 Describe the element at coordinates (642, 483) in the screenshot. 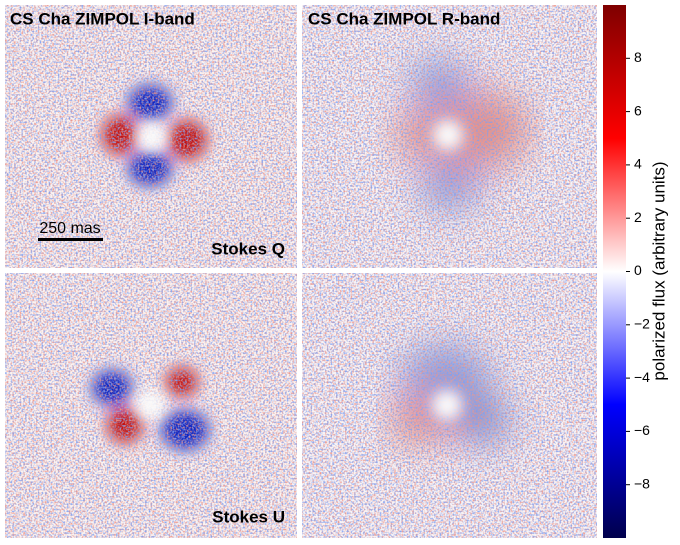

I see `colorbar-tick-label: −8` at that location.